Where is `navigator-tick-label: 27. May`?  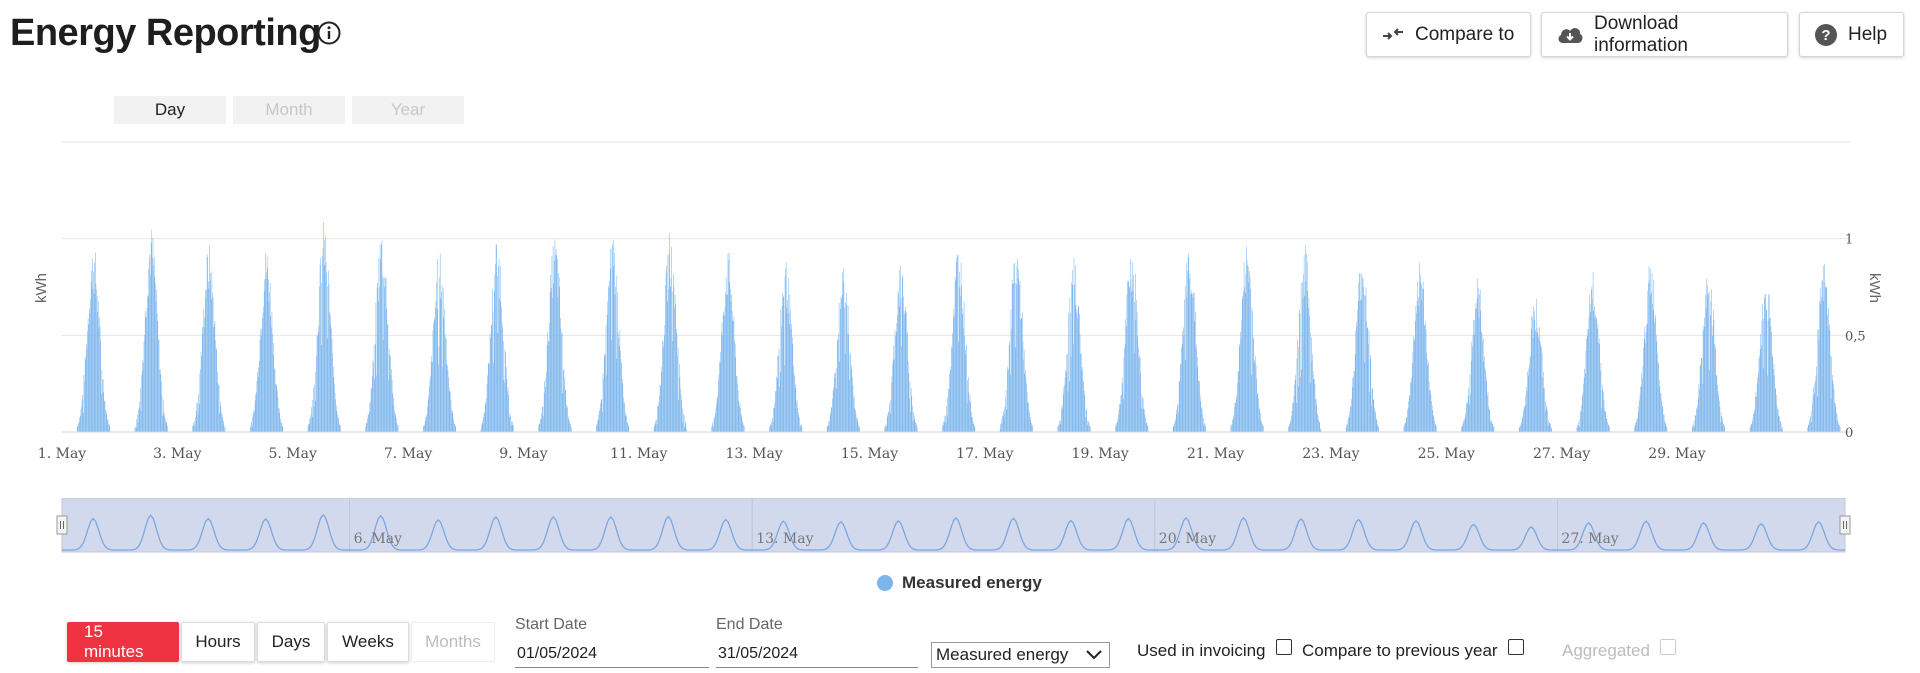 navigator-tick-label: 27. May is located at coordinates (1589, 539).